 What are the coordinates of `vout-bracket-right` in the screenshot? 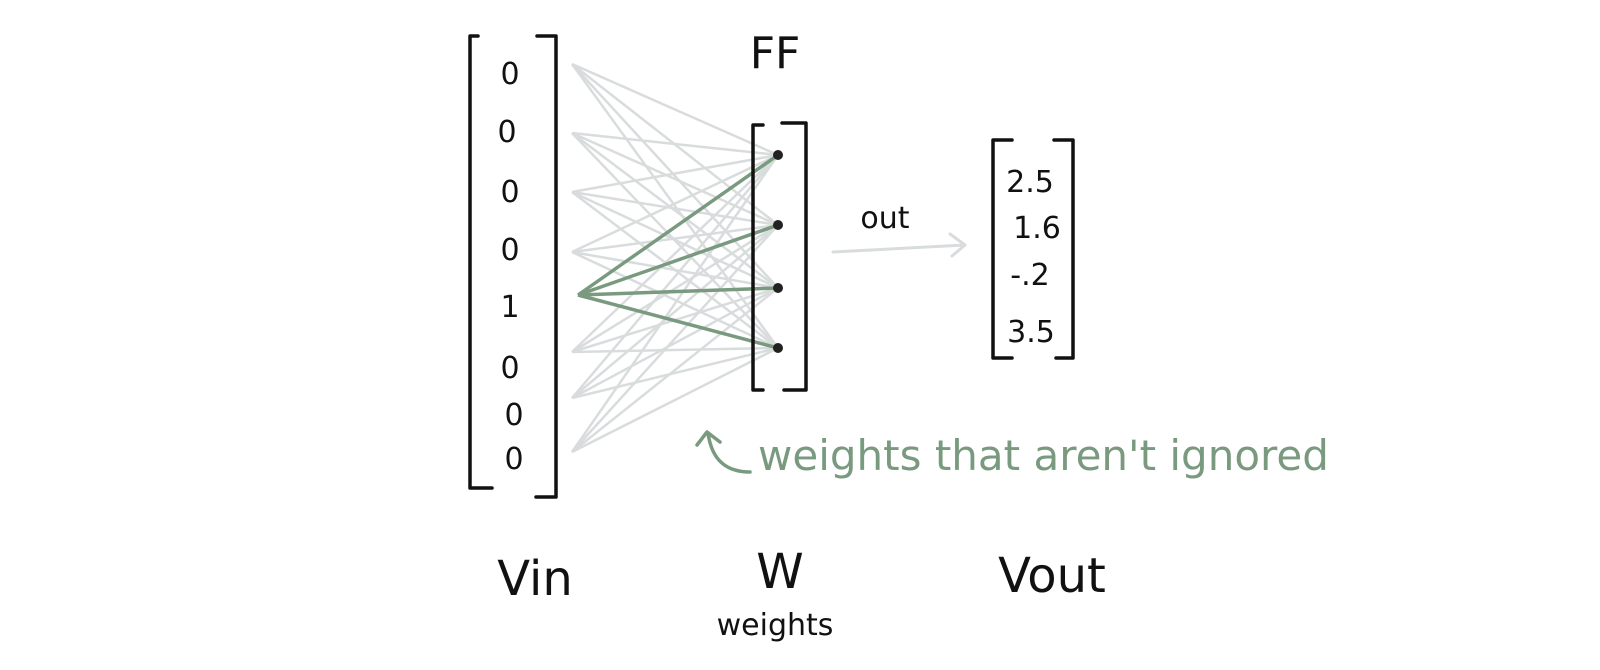 It's located at (1063, 249).